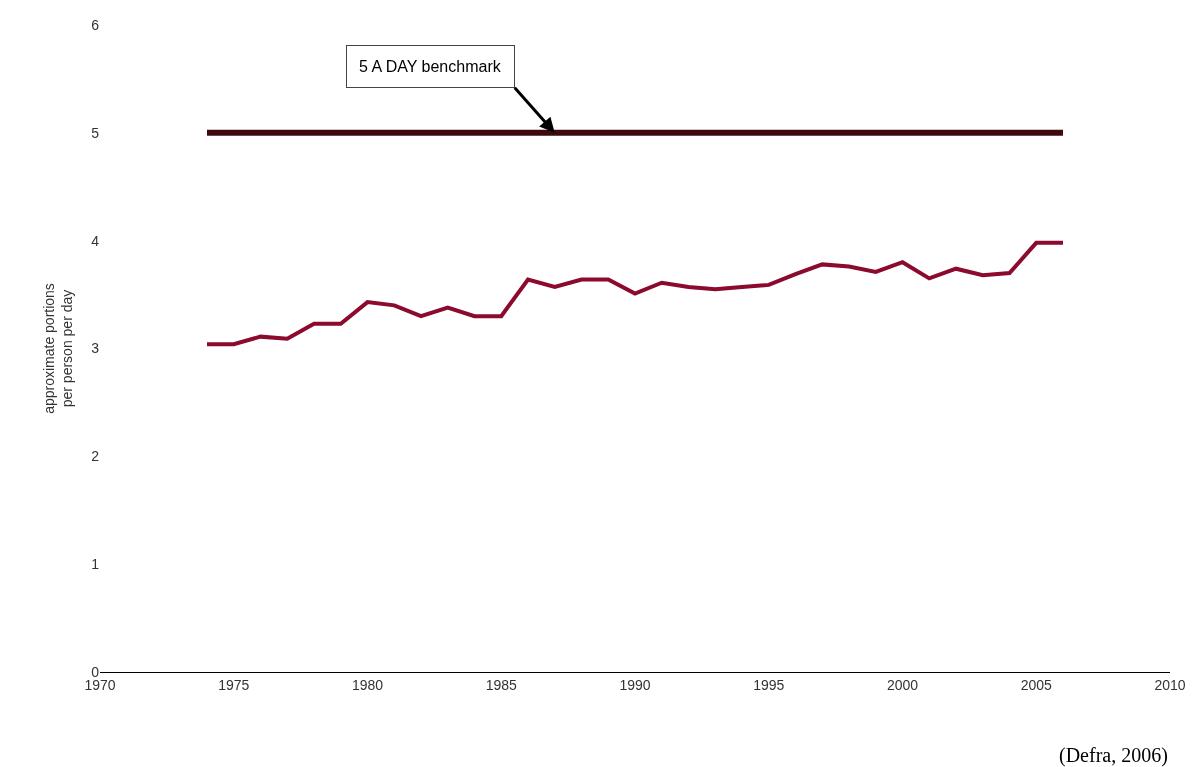  Describe the element at coordinates (1170, 684) in the screenshot. I see `x-tick-label: 2010` at that location.